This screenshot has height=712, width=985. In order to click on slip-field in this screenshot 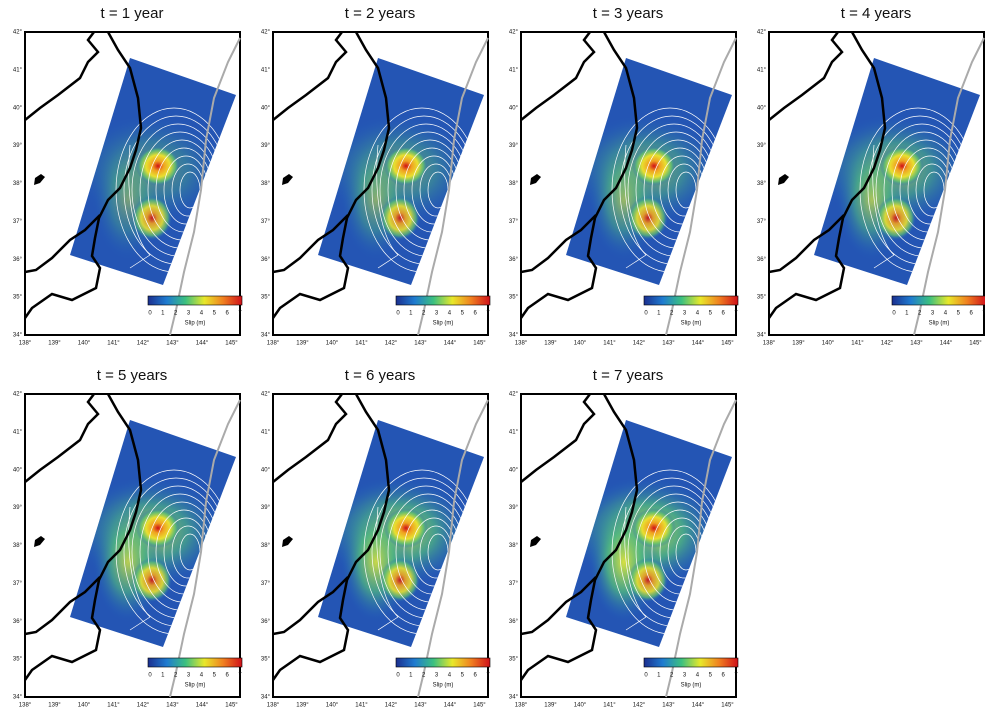, I will do `click(402, 552)`.